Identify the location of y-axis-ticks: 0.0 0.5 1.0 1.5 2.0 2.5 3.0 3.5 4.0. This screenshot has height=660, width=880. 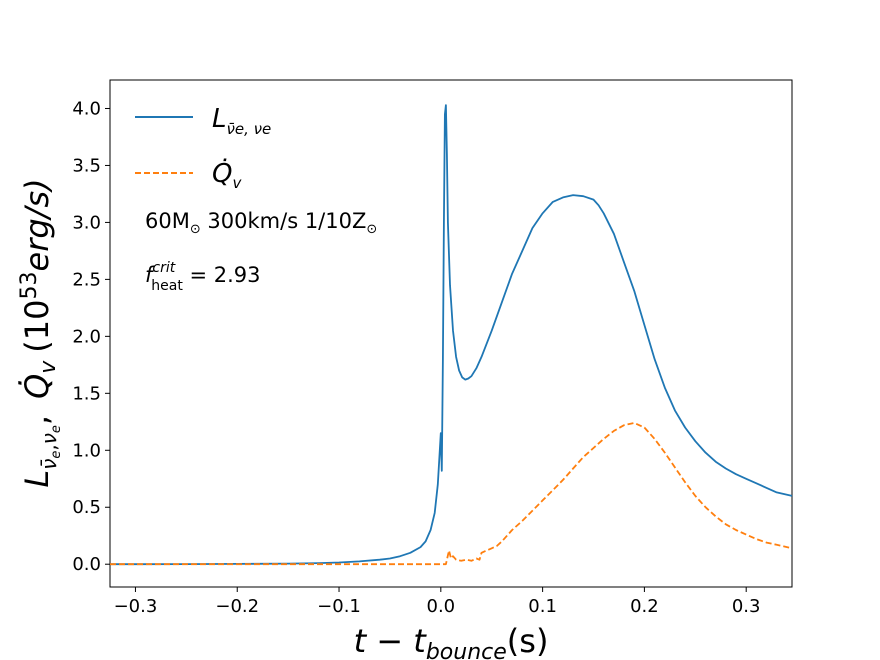
(91, 336).